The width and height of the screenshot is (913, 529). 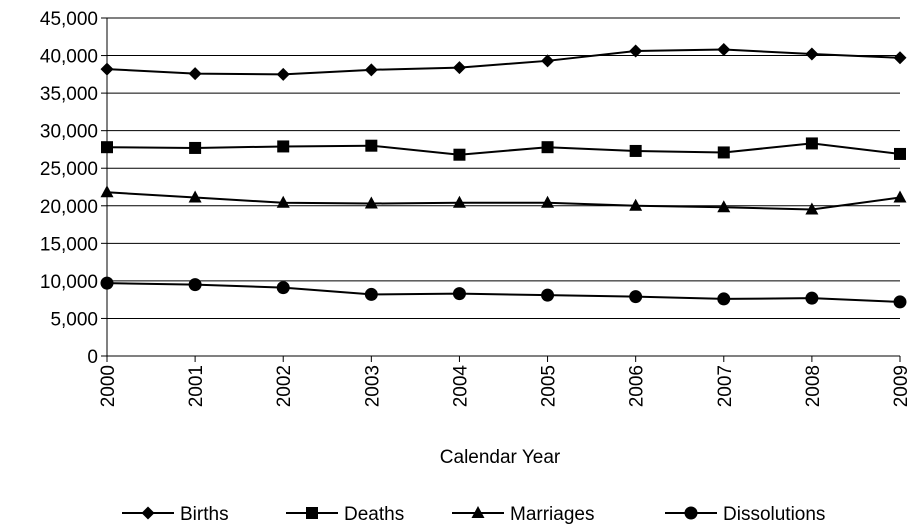 I want to click on series-line-births, so click(x=503, y=62).